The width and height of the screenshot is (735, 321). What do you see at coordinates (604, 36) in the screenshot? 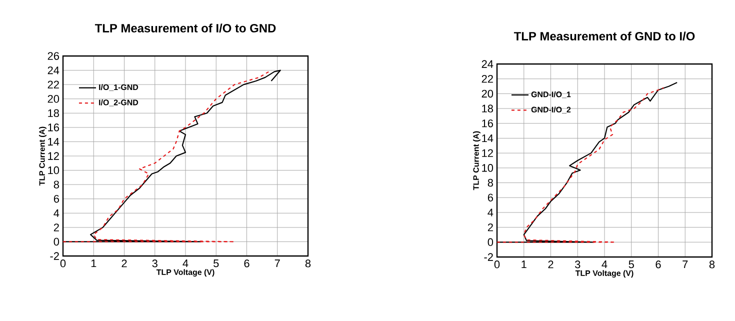
I see `chart-title: TLP Measurement of GND to I/O` at bounding box center [604, 36].